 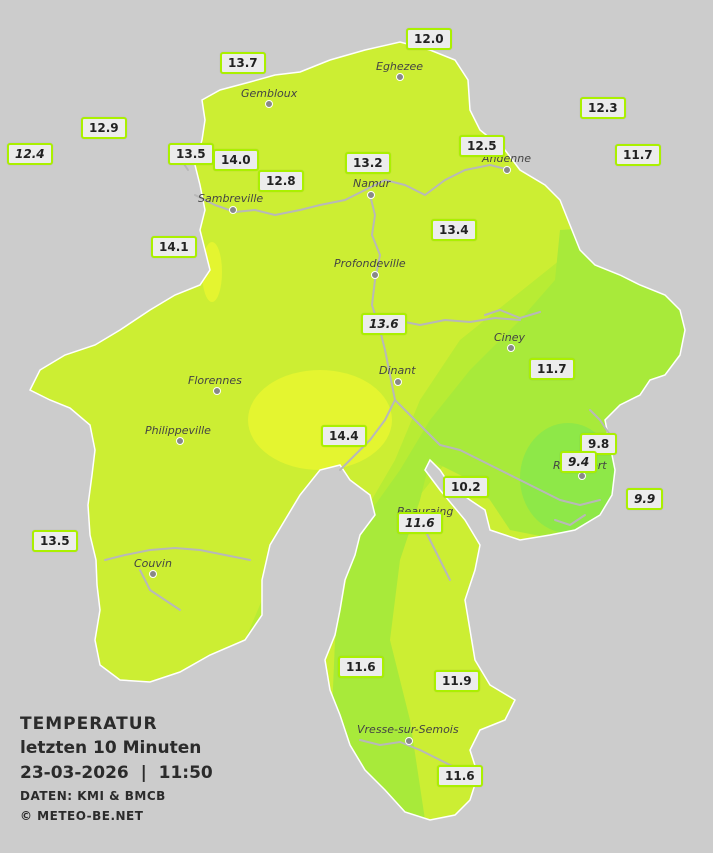 I want to click on station-temp-label: 12.0, so click(x=429, y=39).